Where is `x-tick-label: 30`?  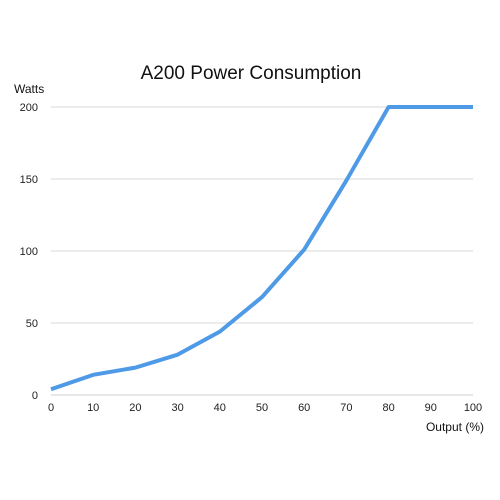 x-tick-label: 30 is located at coordinates (177, 408).